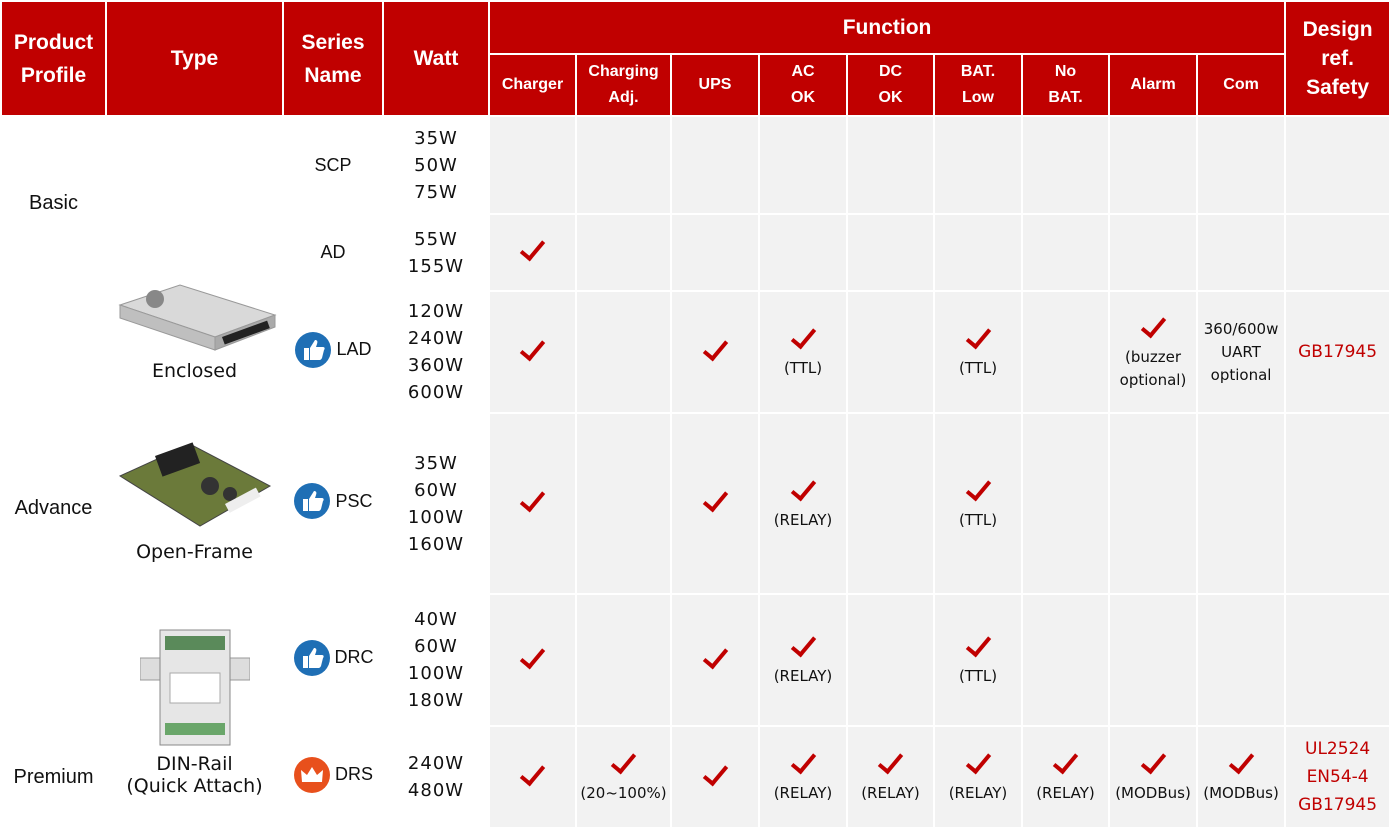  I want to click on safety-cell: UL2524 EN54-4 GB17945, so click(1336, 777).